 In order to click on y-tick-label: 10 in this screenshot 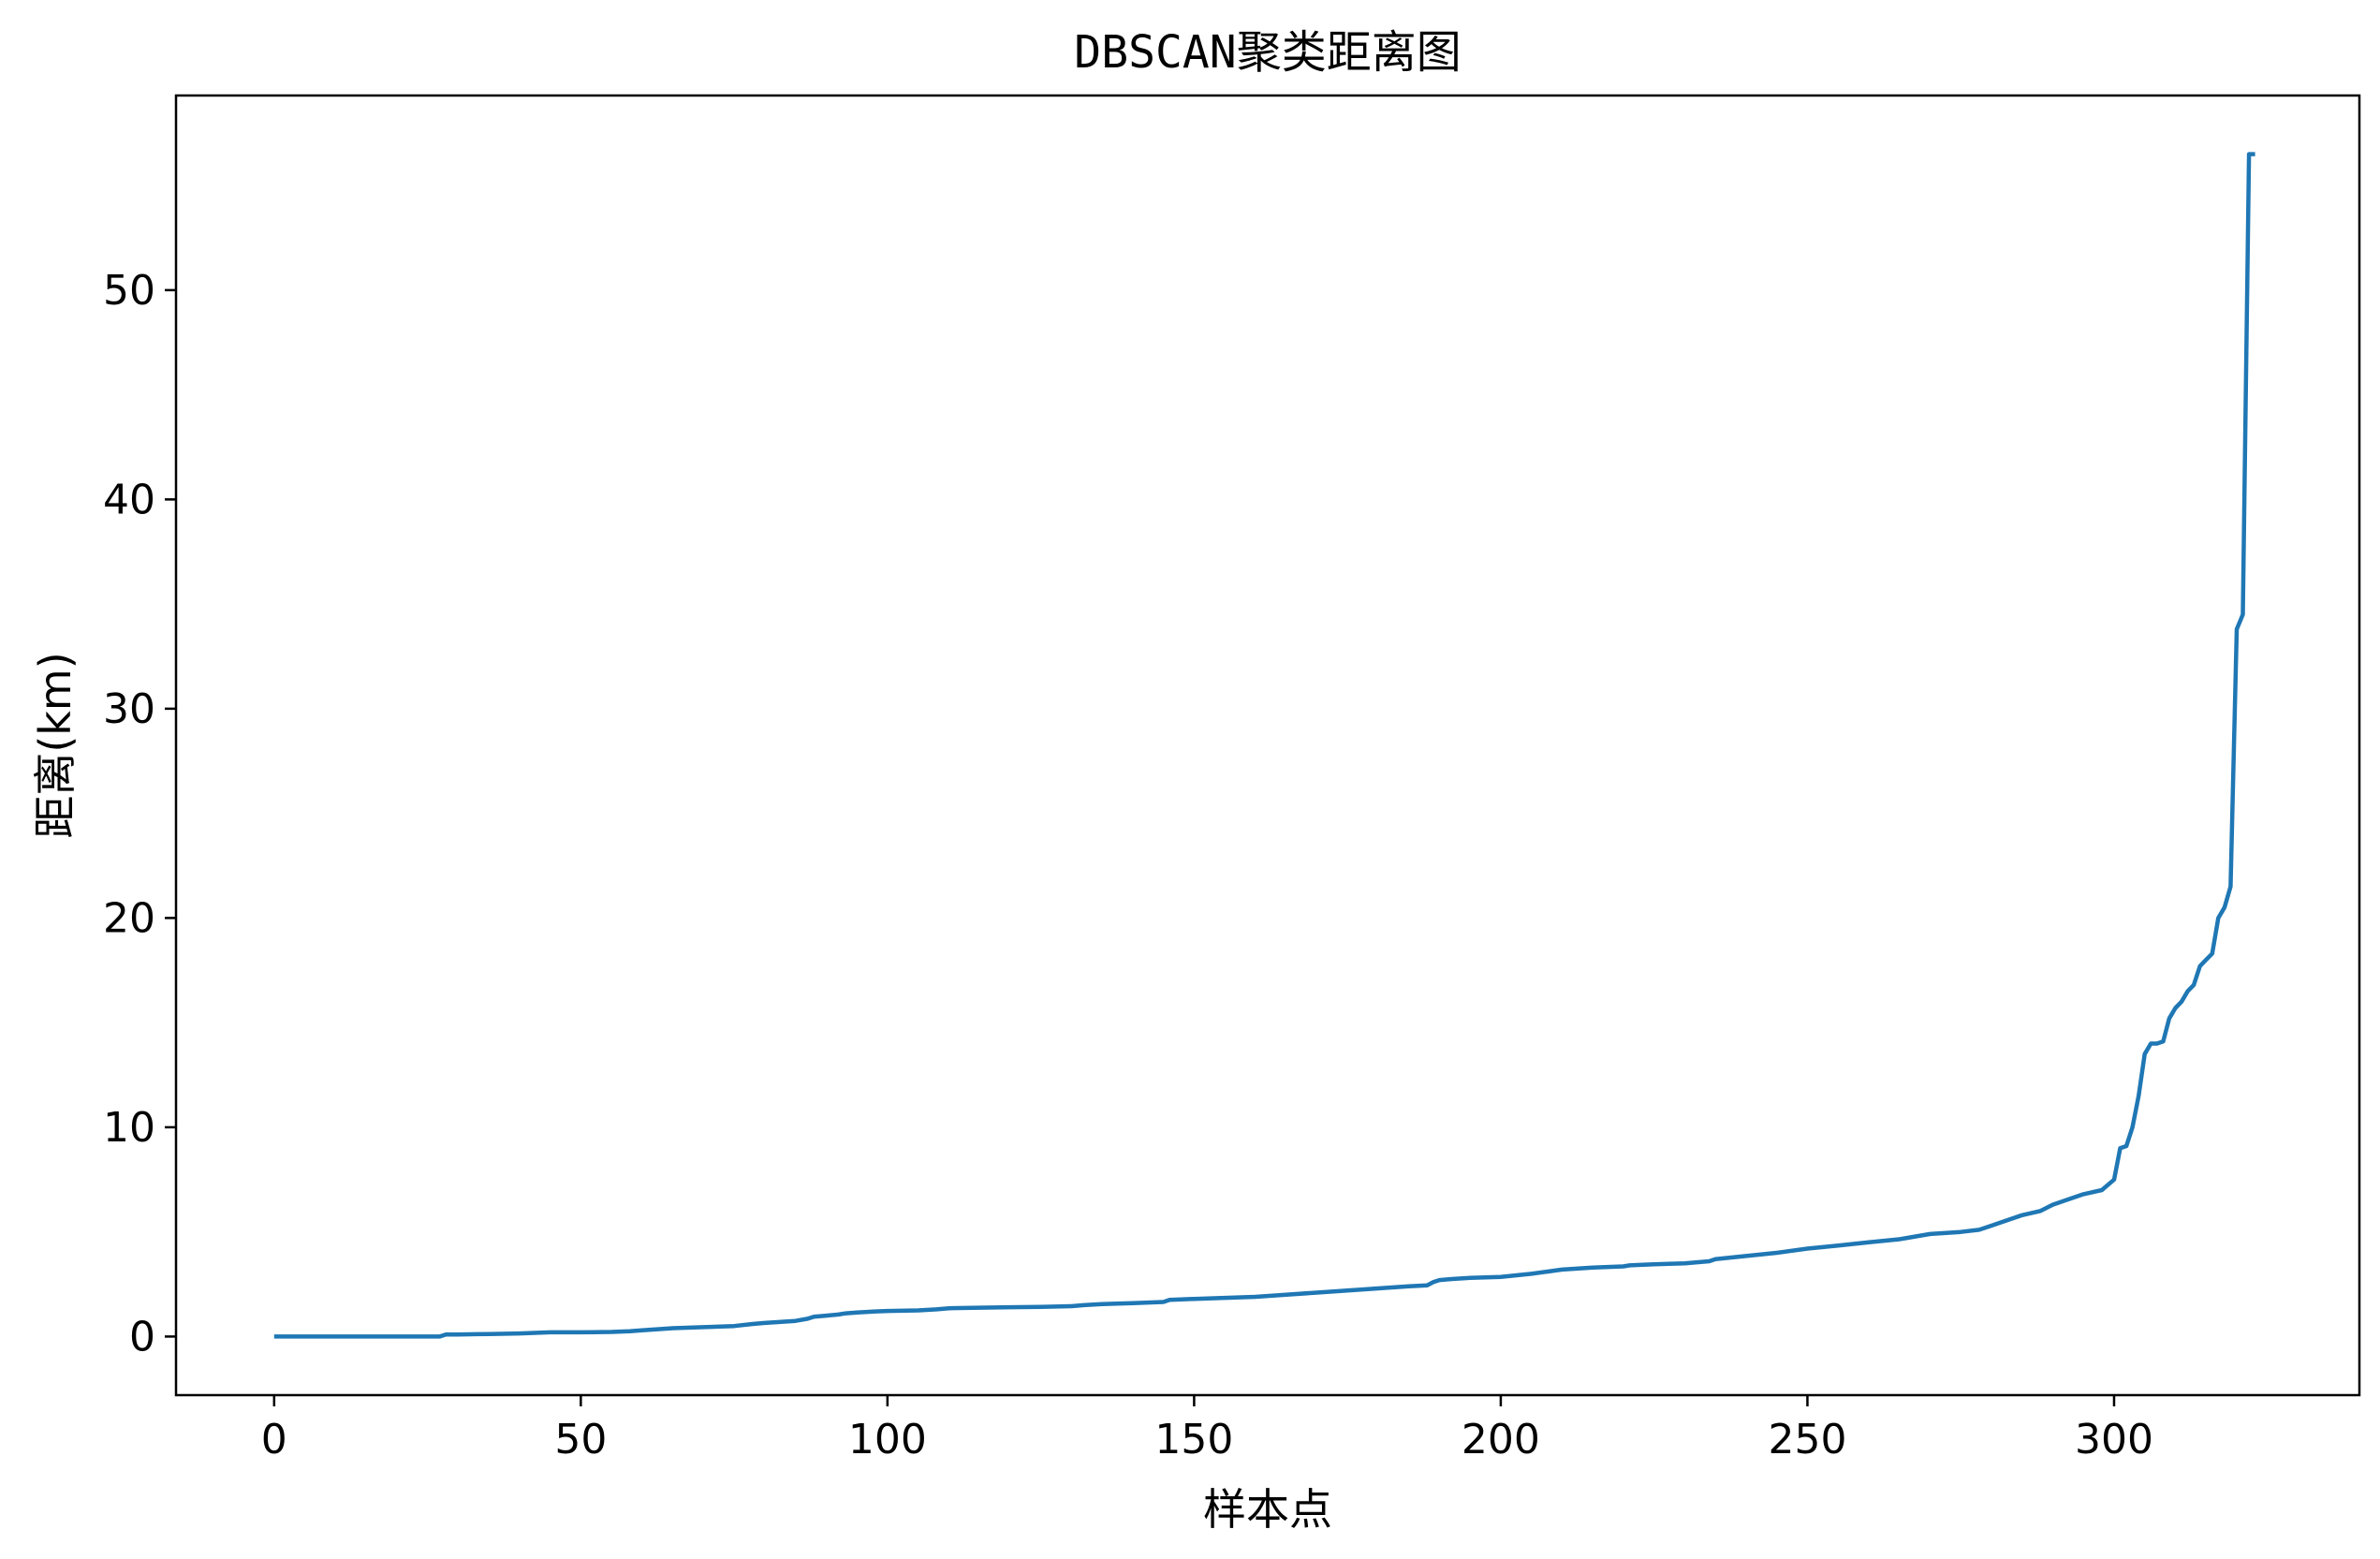, I will do `click(129, 1128)`.